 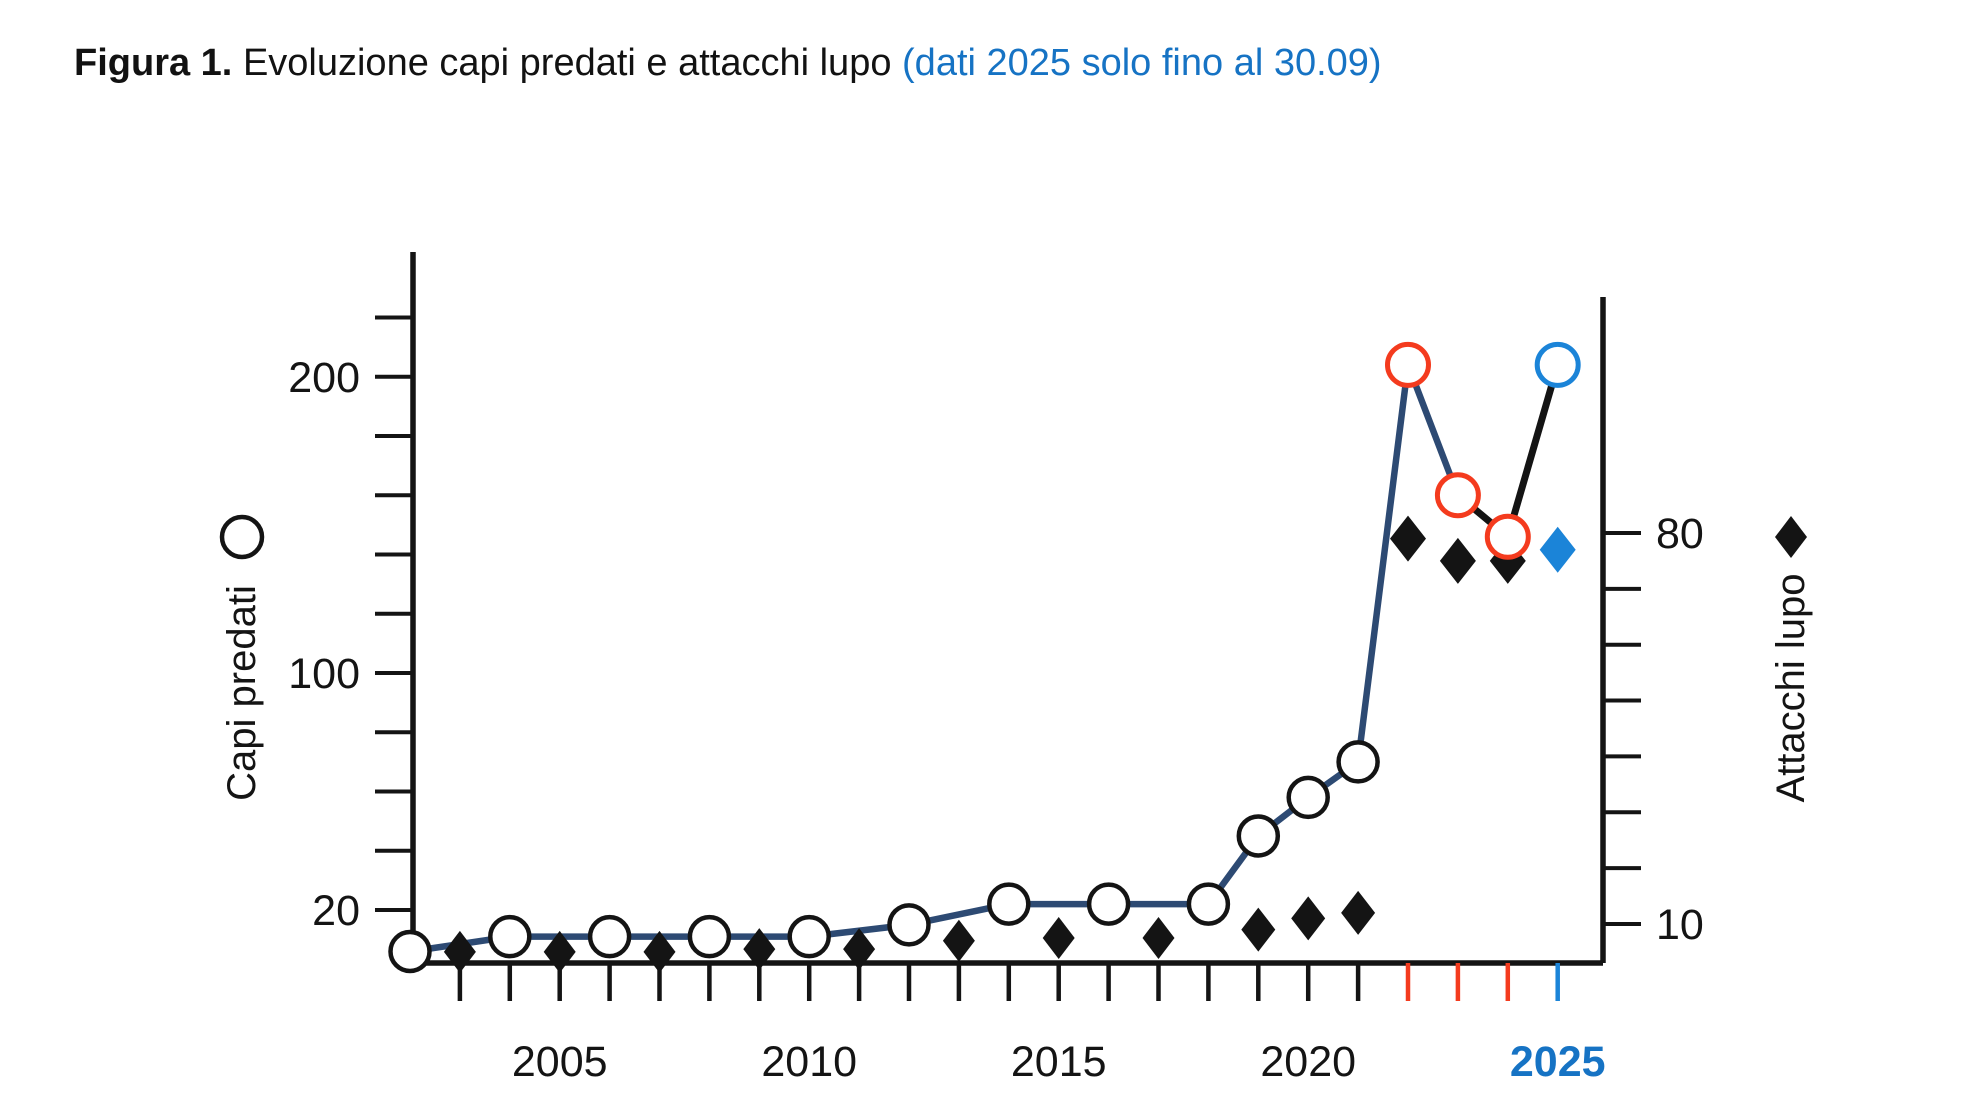 I want to click on capi-predati-legend-icon, so click(x=242, y=537).